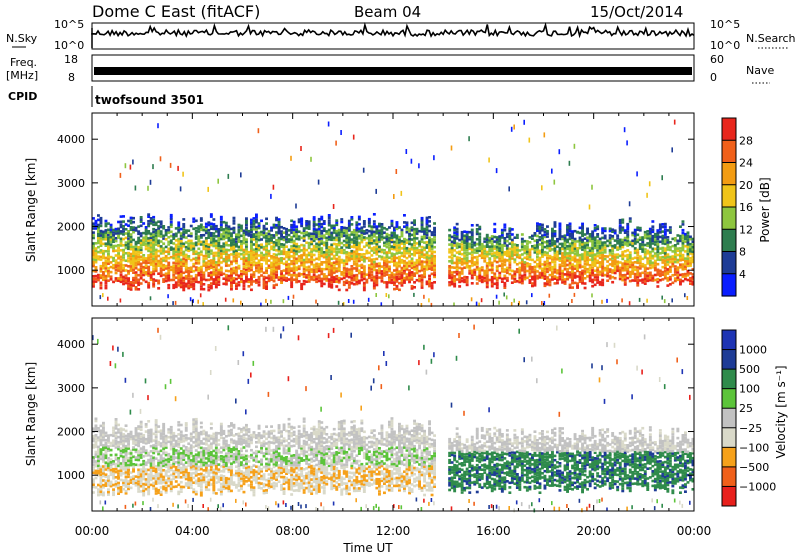  I want to click on cpid-program: twofsound 3501, so click(149, 100).